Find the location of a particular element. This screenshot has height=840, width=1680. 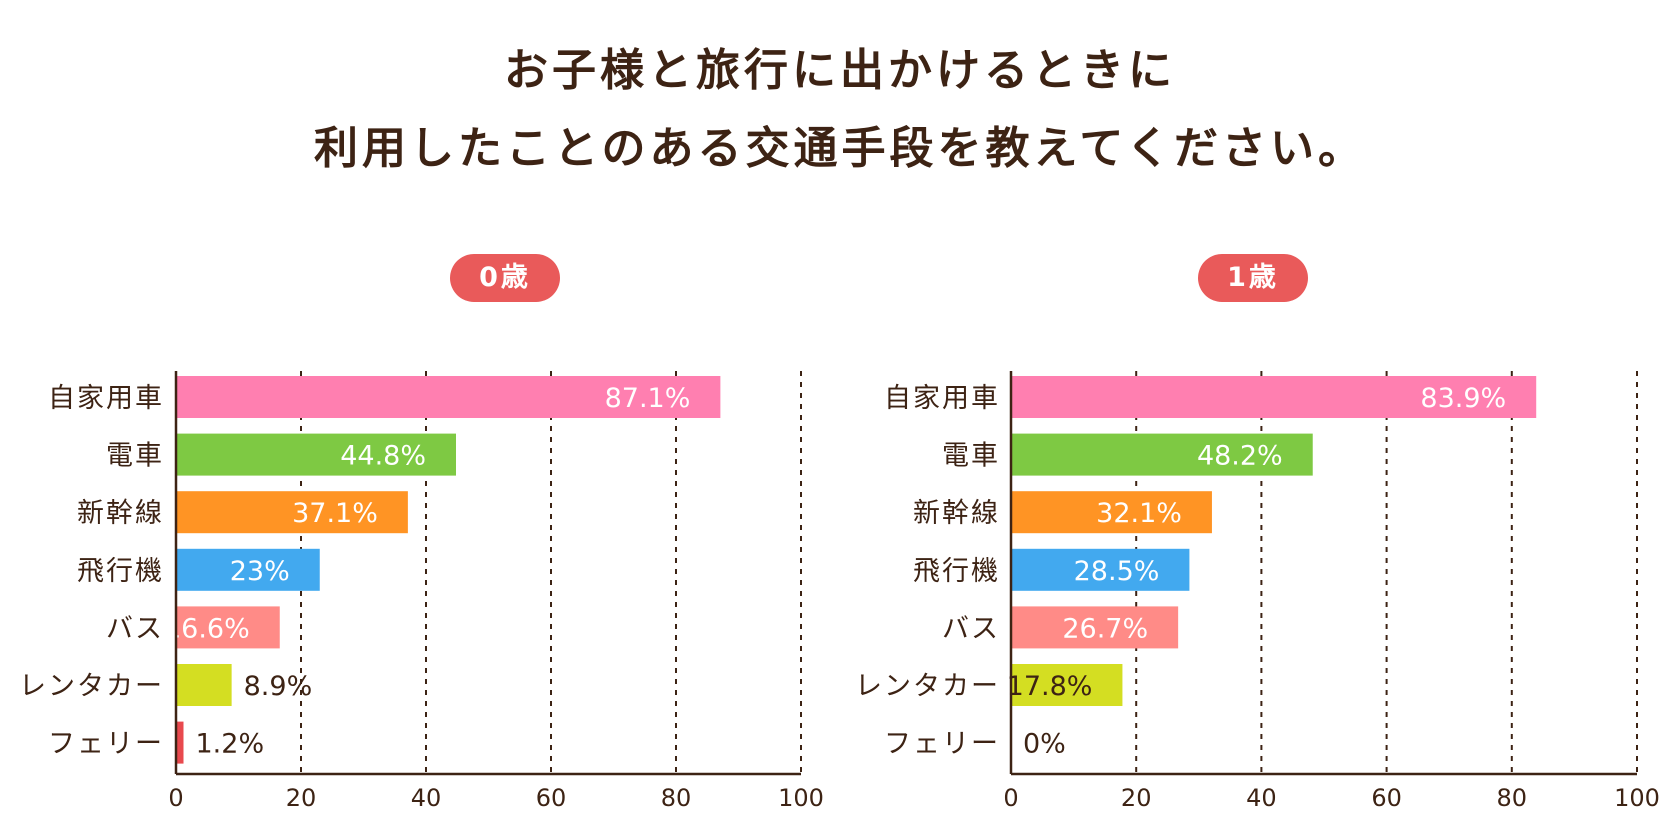

title-line-1: お子様と旅行に出かけるときに is located at coordinates (840, 70).